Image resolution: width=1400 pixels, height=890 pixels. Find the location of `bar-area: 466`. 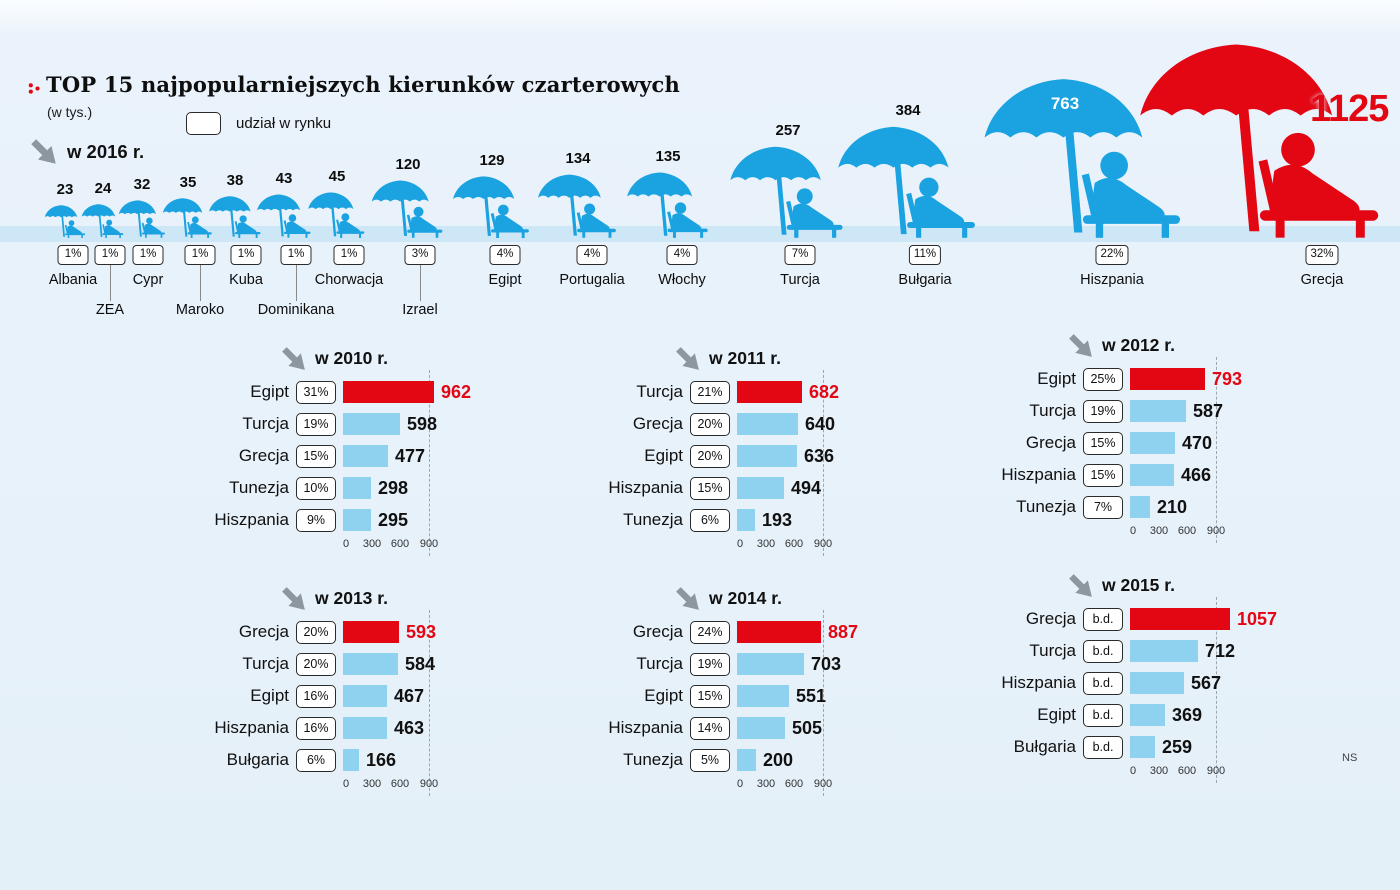

bar-area: 466 is located at coordinates (1211, 475).